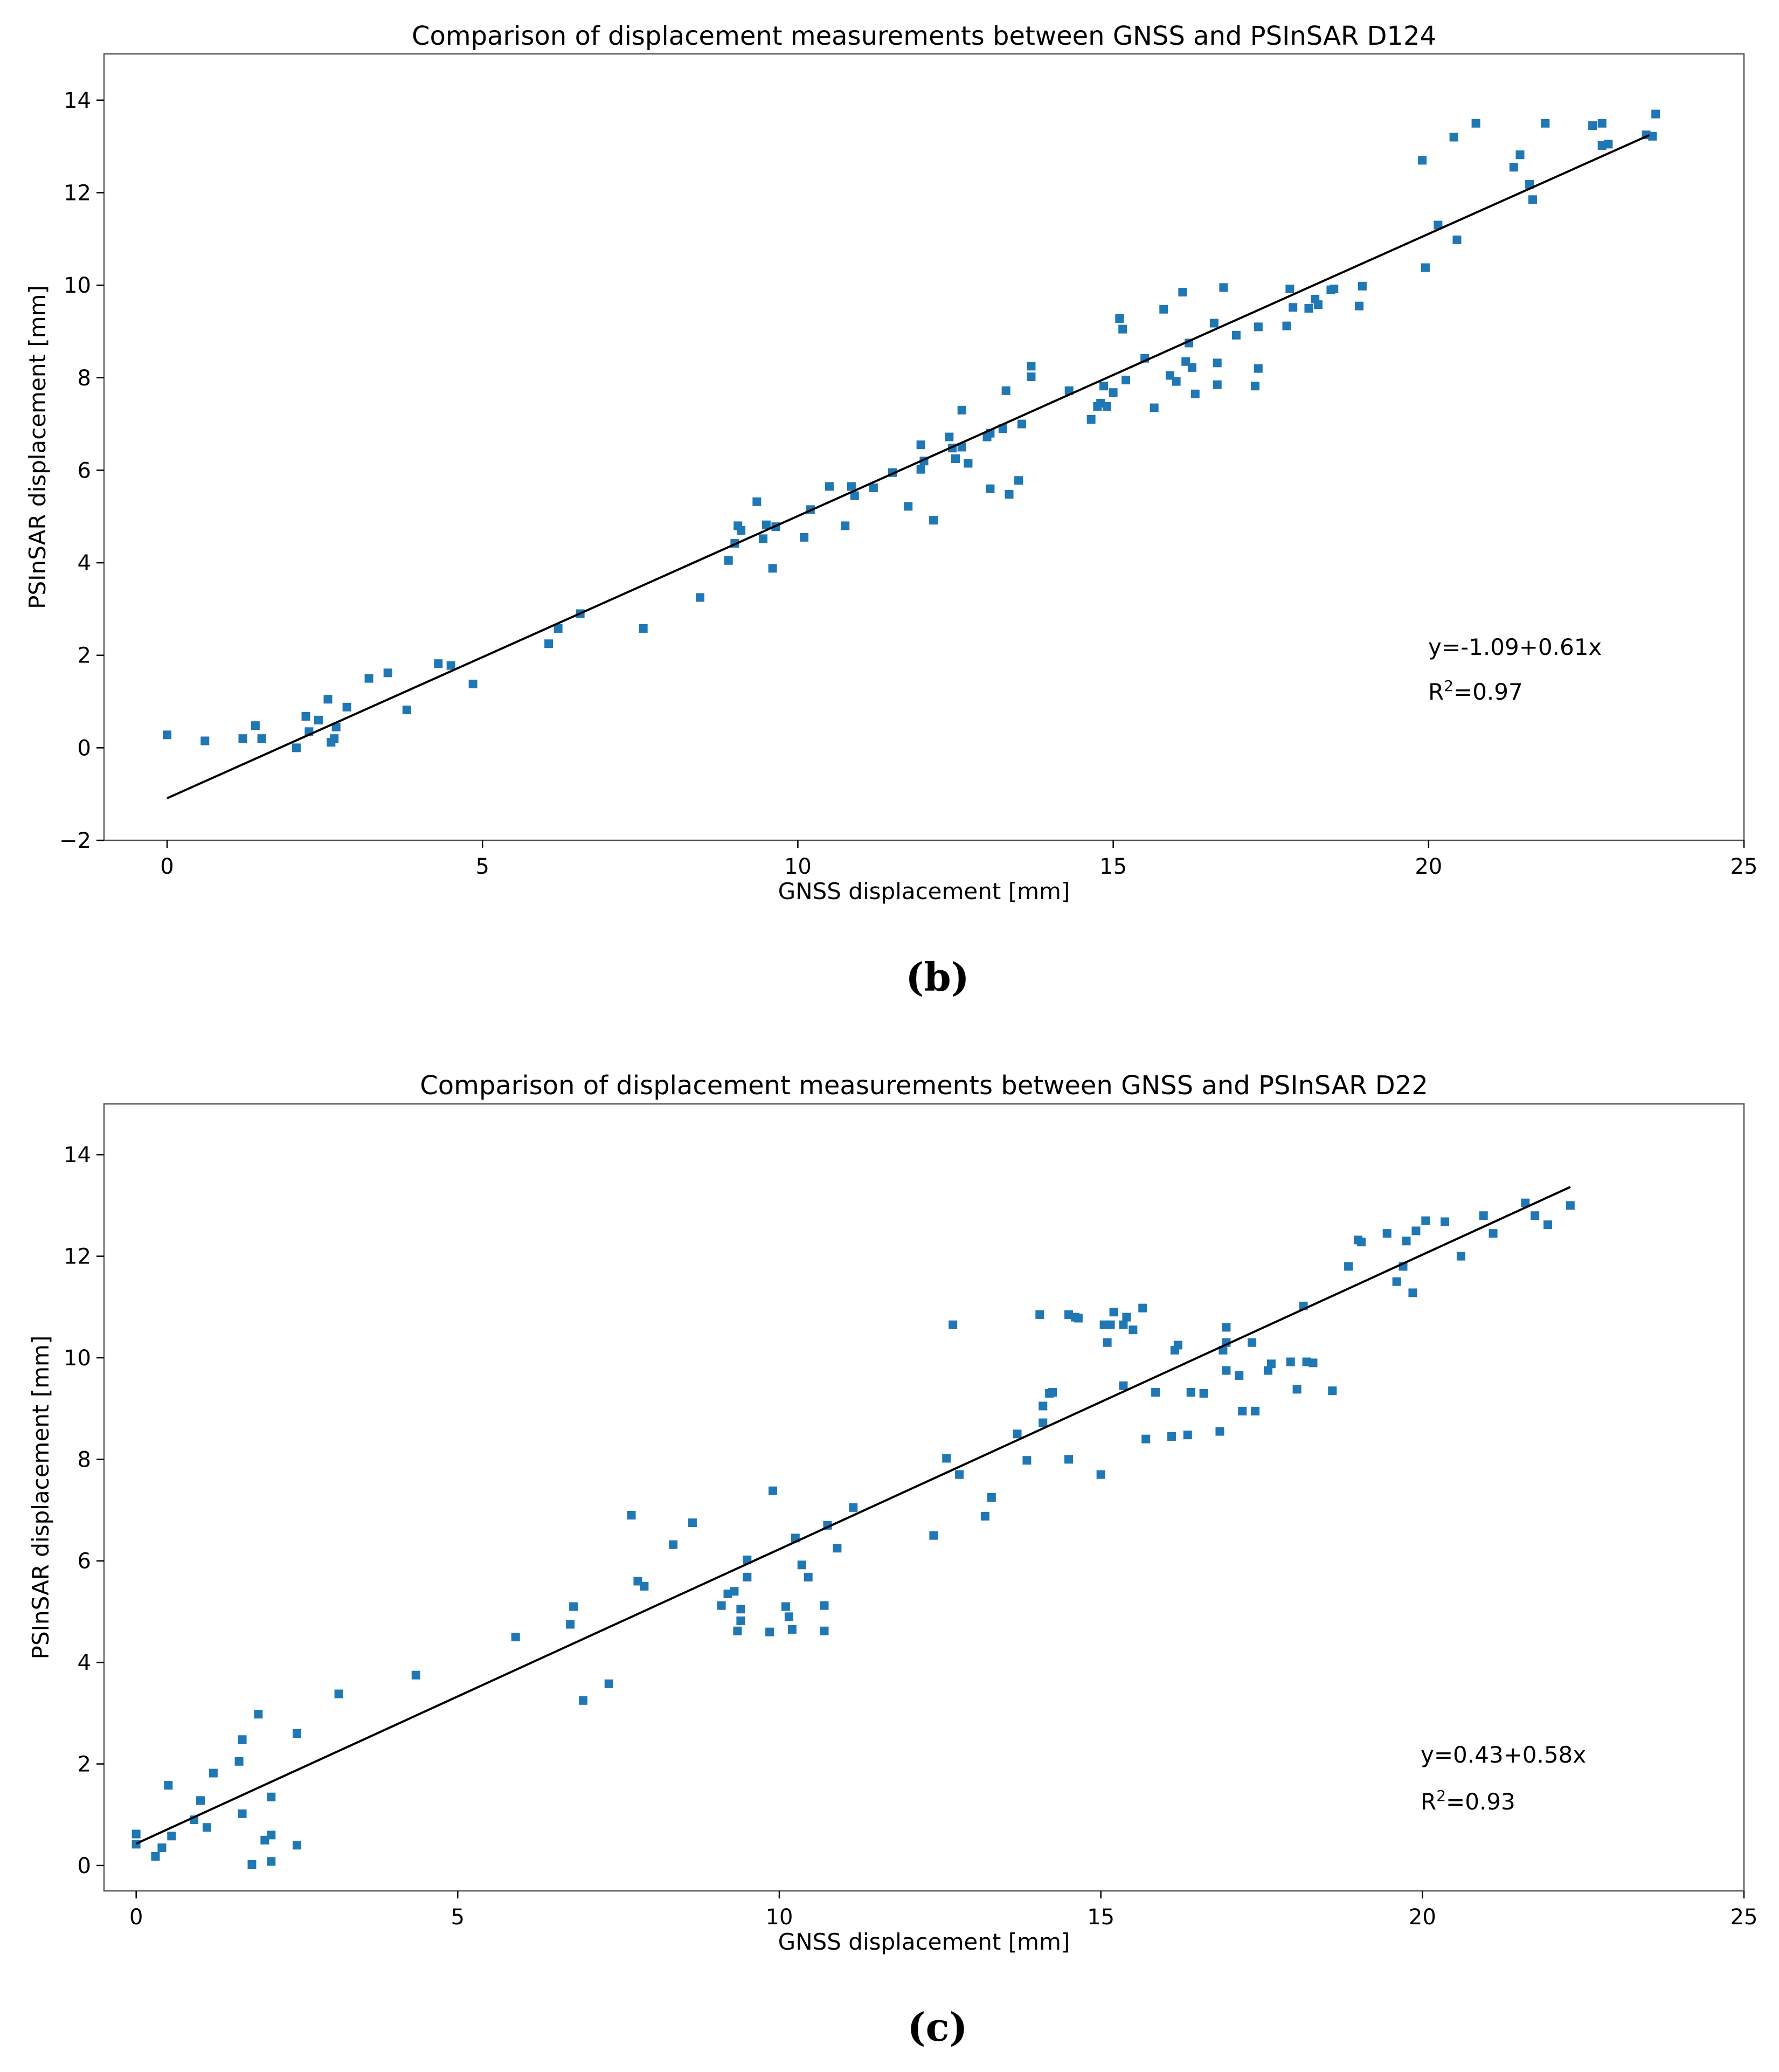 This screenshot has height=2072, width=1779. Describe the element at coordinates (77, 1155) in the screenshot. I see `y-tick-label: 14` at that location.